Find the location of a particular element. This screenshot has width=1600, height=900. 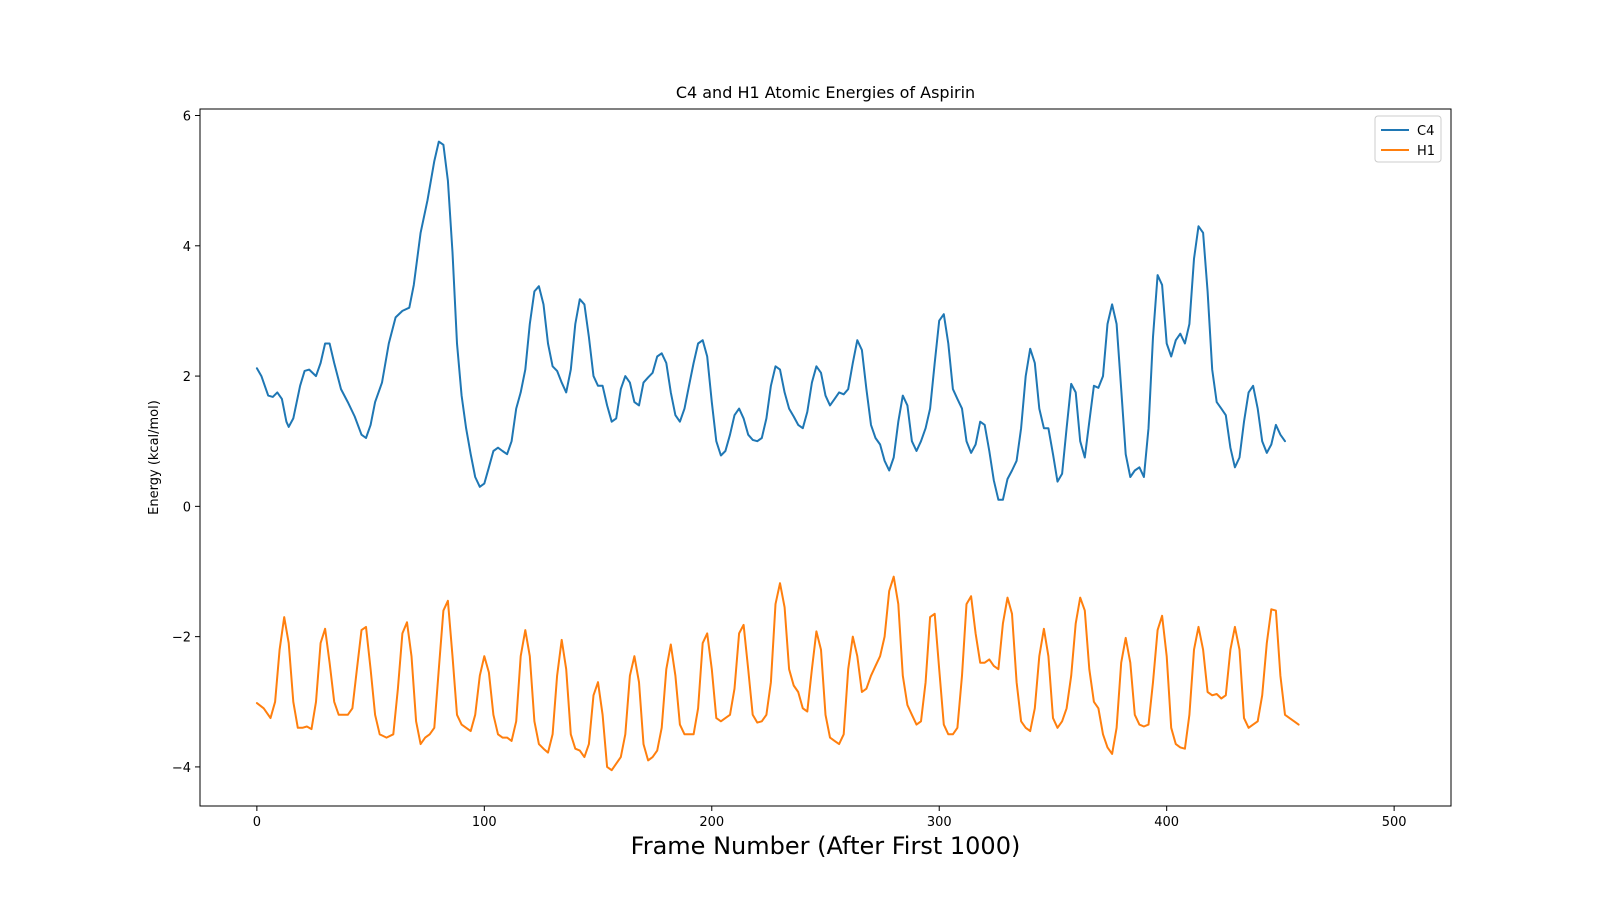

x-axis-label: Frame Number (After First 1000) is located at coordinates (826, 846).